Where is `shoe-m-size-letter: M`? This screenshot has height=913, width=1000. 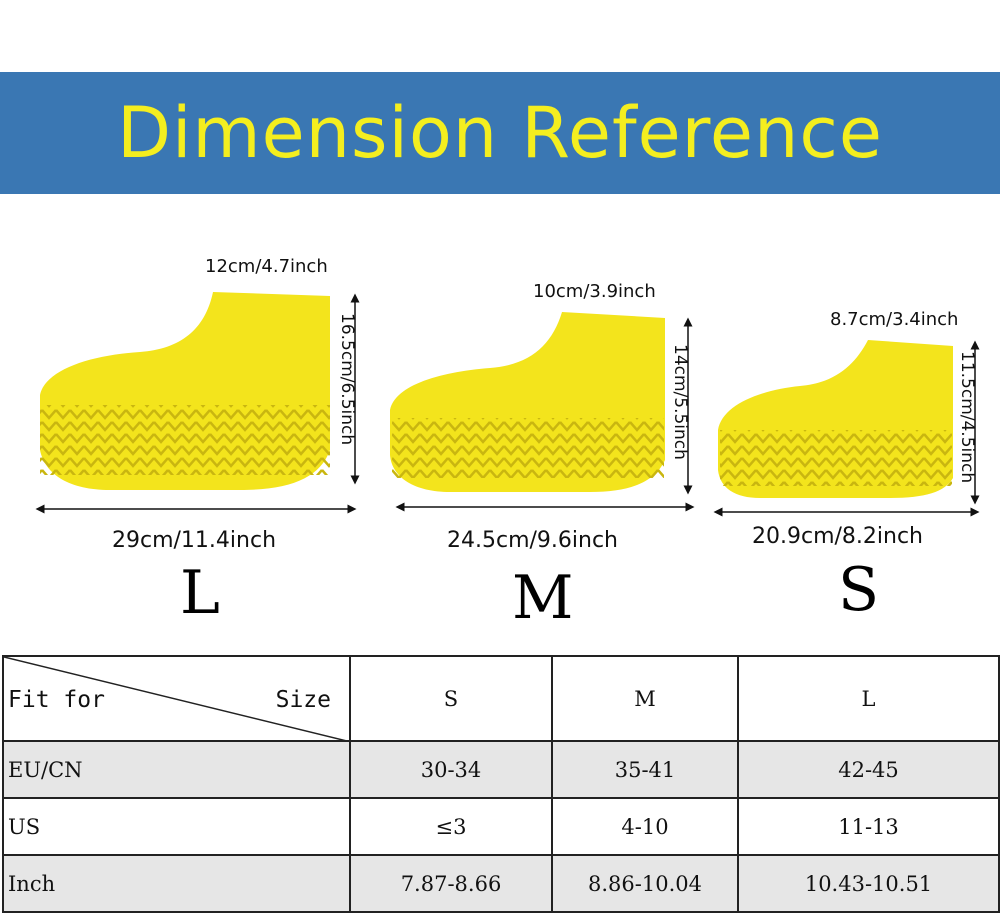
shoe-m-size-letter: M is located at coordinates (543, 598).